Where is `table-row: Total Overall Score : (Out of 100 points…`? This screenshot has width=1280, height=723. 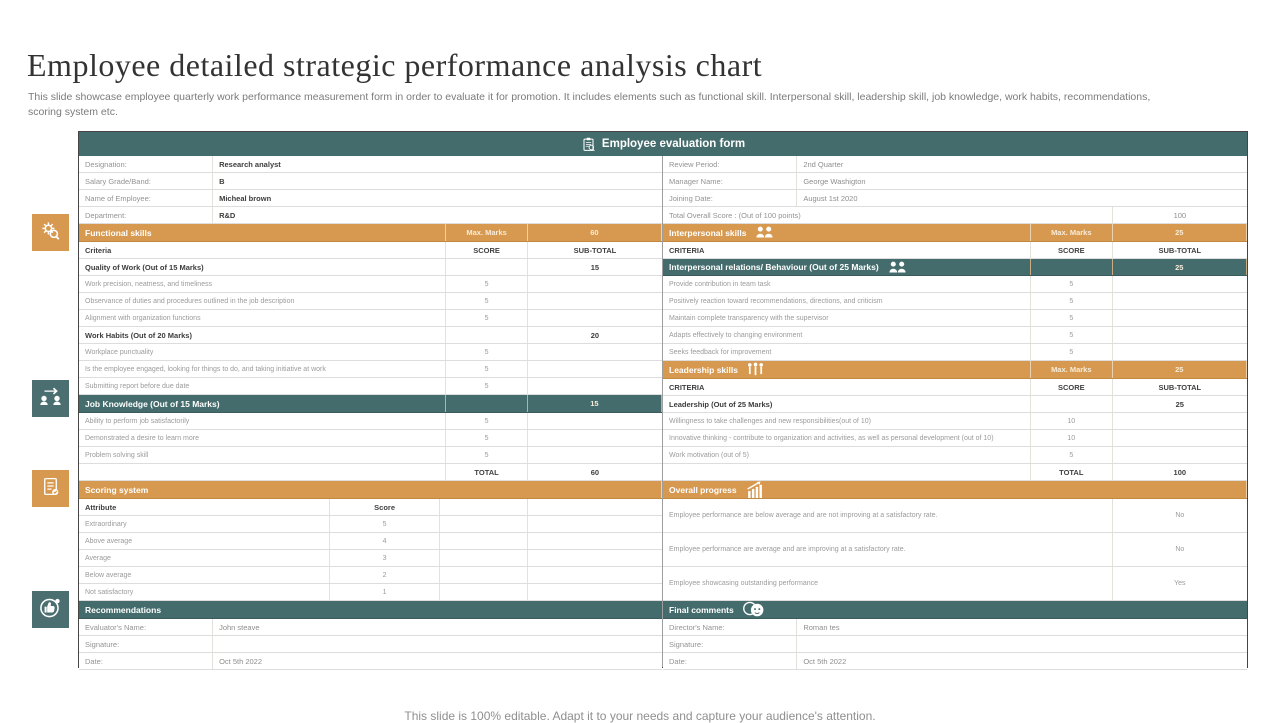
table-row: Total Overall Score : (Out of 100 points… is located at coordinates (955, 215).